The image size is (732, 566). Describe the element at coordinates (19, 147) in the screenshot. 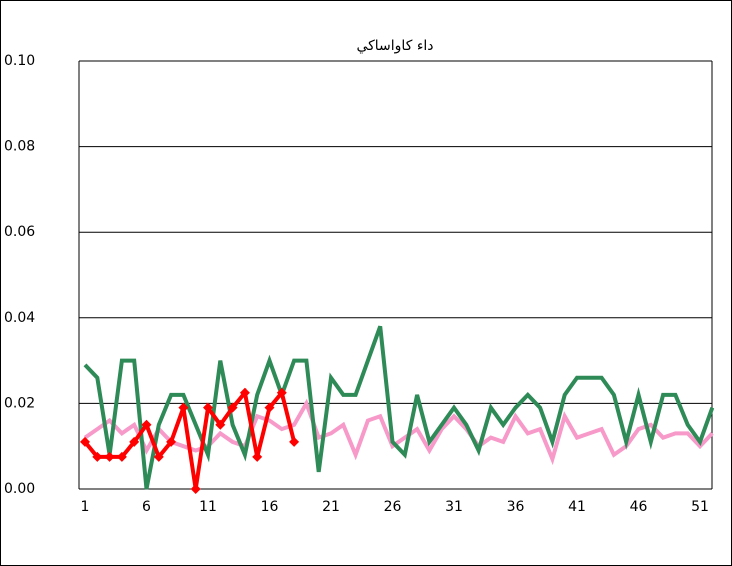

I see `y-tick-label: 0.08` at that location.